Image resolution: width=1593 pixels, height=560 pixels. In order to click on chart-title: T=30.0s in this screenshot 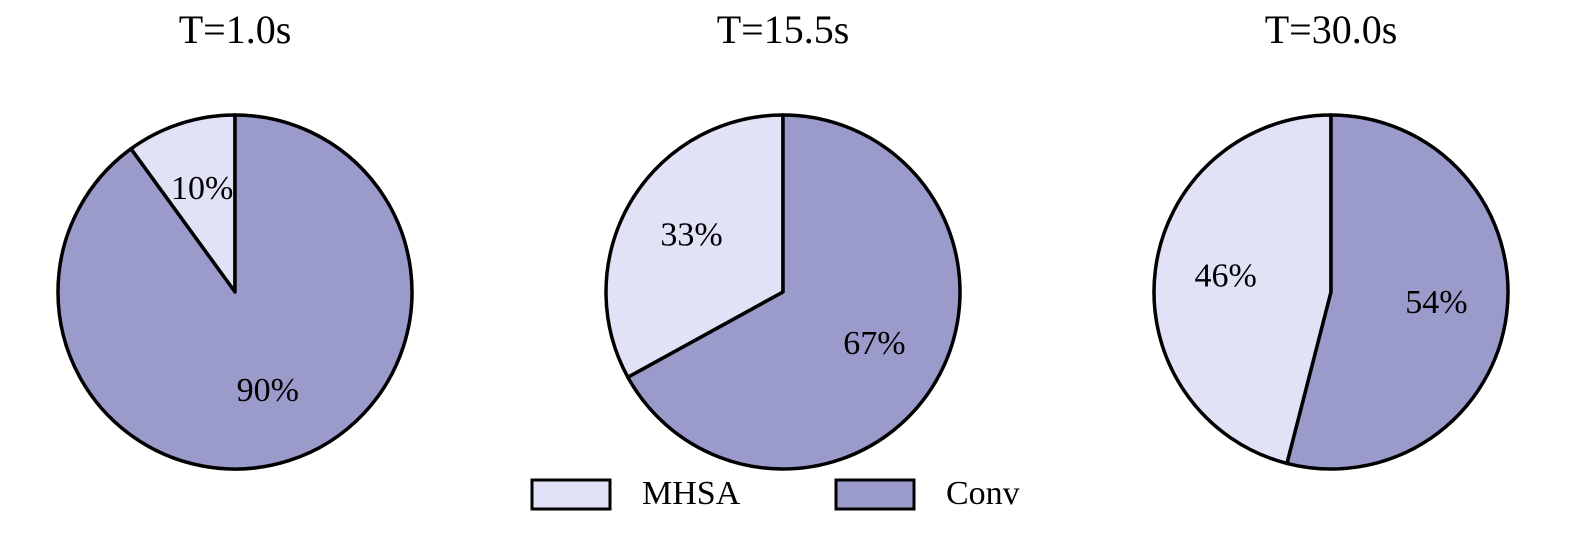, I will do `click(1331, 29)`.